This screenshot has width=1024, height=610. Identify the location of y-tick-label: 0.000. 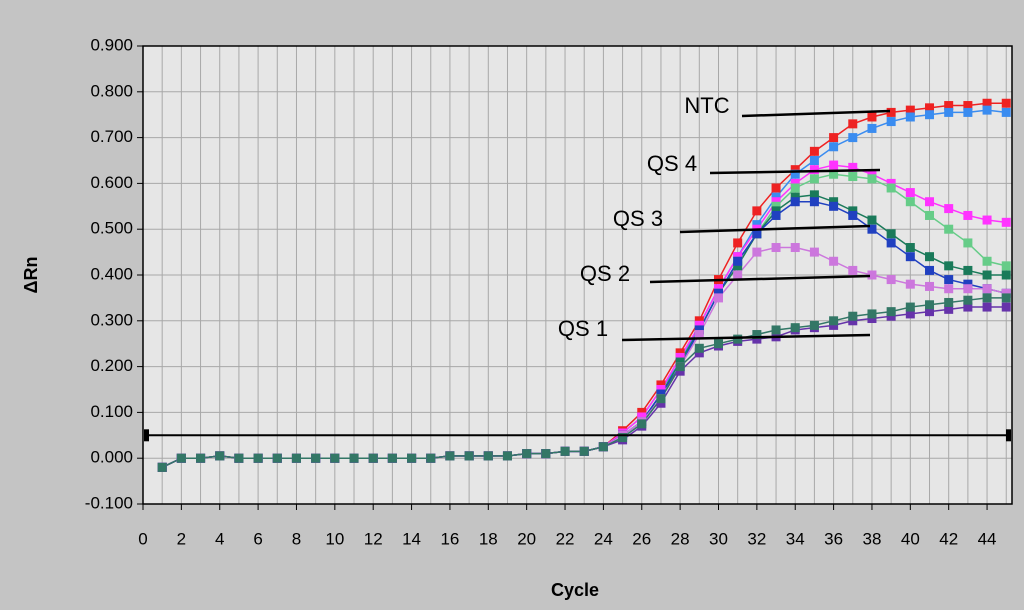
(111, 457).